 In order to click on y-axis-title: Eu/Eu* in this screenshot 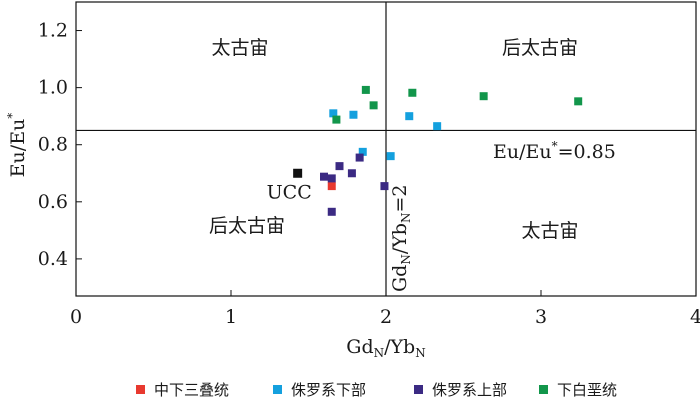, I will do `click(17, 145)`.